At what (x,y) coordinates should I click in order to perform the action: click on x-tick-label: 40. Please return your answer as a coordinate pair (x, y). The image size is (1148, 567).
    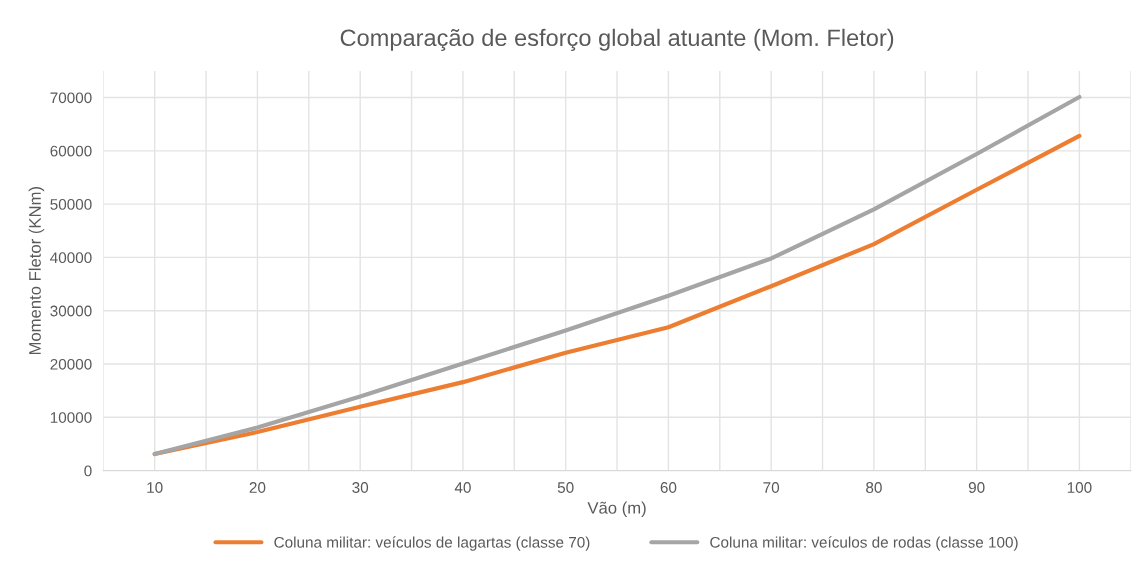
    Looking at the image, I should click on (462, 487).